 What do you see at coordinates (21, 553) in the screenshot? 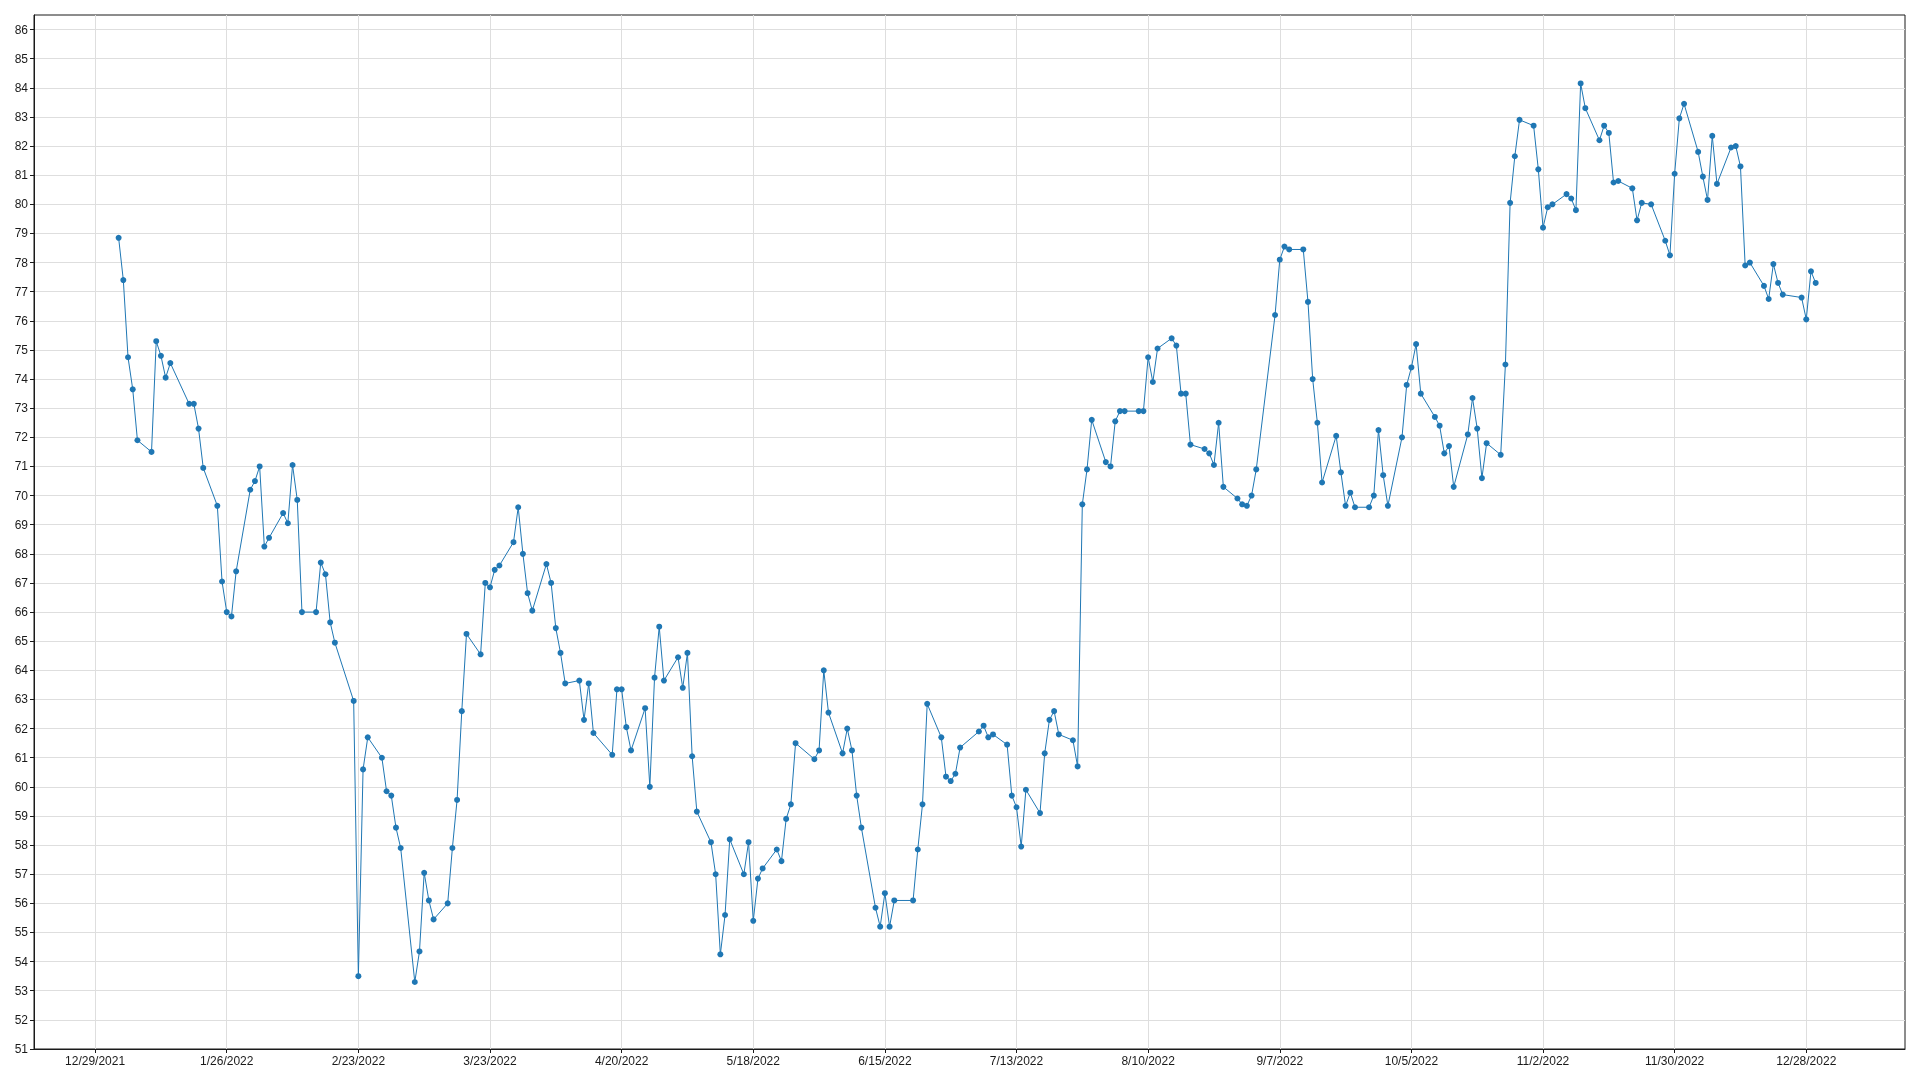
I see `y-tick-label: 68` at bounding box center [21, 553].